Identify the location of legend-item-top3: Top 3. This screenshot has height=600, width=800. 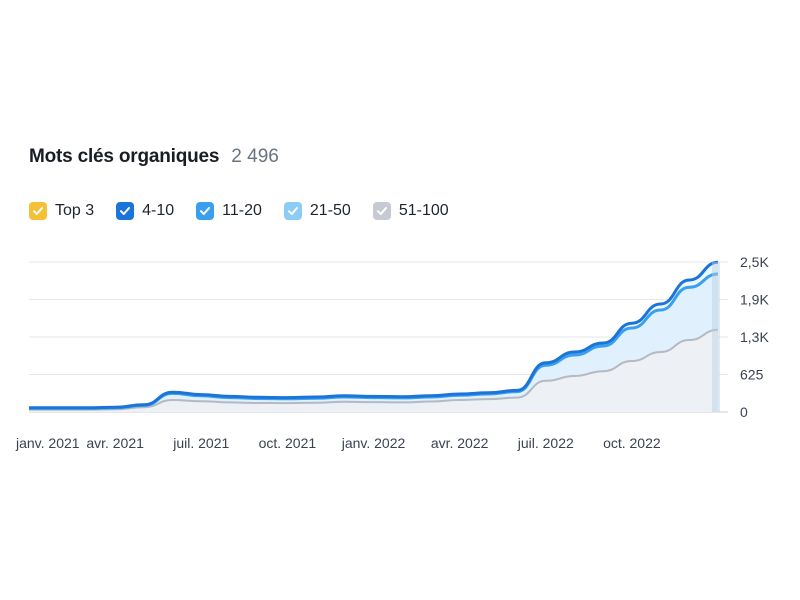
(61, 211).